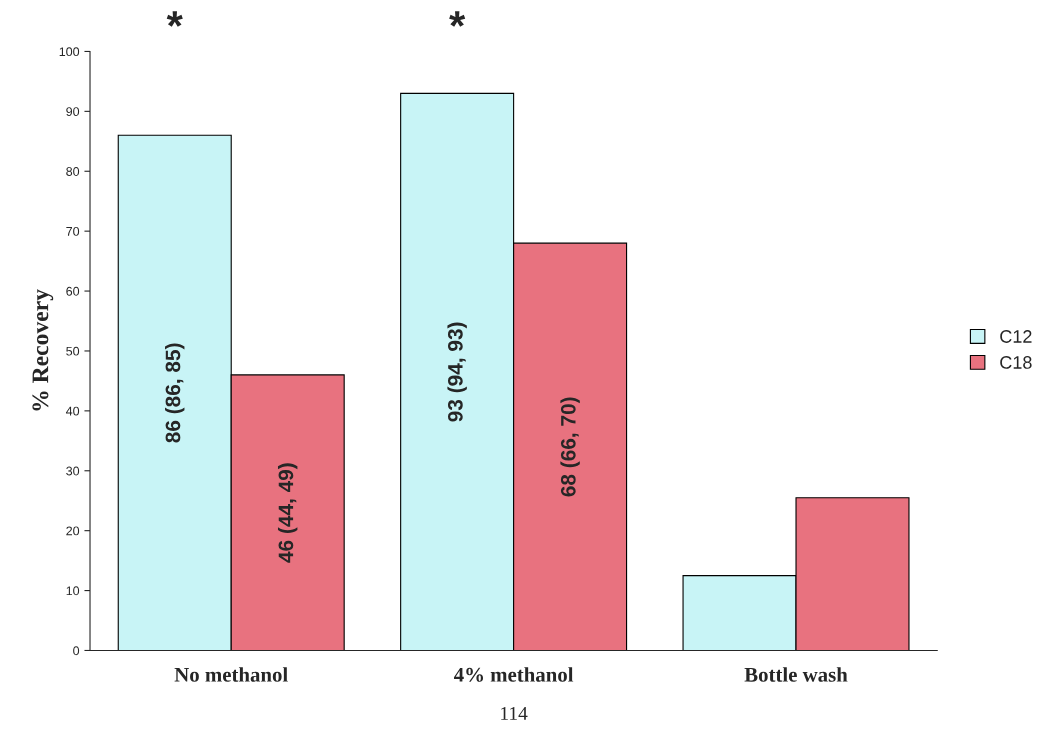  What do you see at coordinates (76, 651) in the screenshot?
I see `y-tick-label: 0` at bounding box center [76, 651].